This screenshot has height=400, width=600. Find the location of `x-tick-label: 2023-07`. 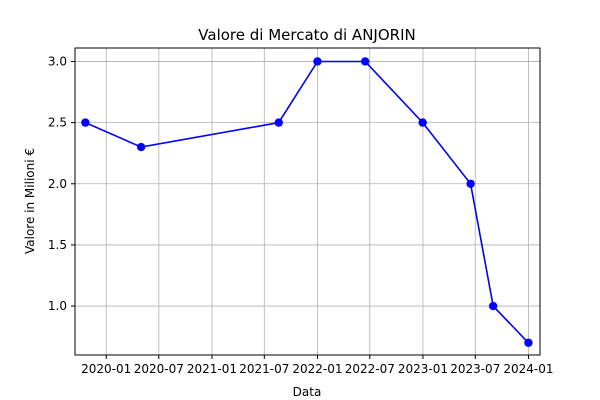

x-tick-label: 2023-07 is located at coordinates (475, 369).